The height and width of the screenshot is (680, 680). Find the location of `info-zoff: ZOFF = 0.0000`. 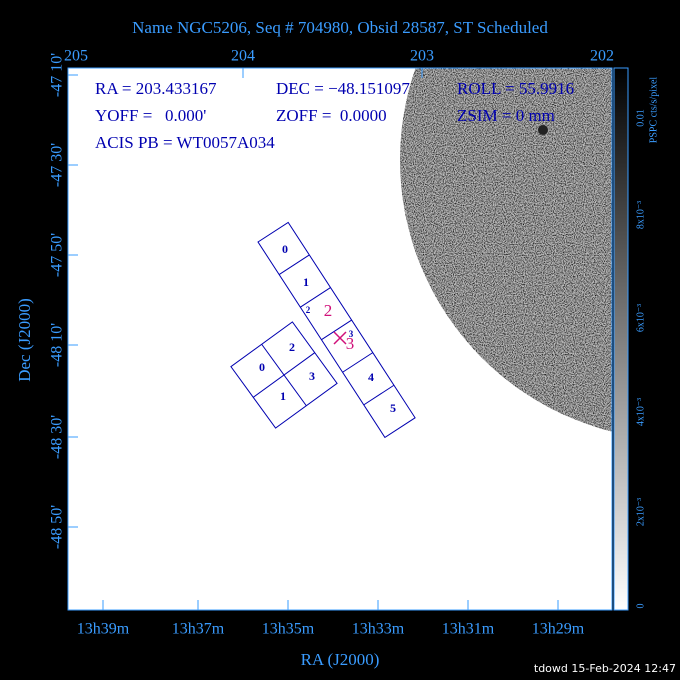

info-zoff: ZOFF = 0.0000 is located at coordinates (331, 115).